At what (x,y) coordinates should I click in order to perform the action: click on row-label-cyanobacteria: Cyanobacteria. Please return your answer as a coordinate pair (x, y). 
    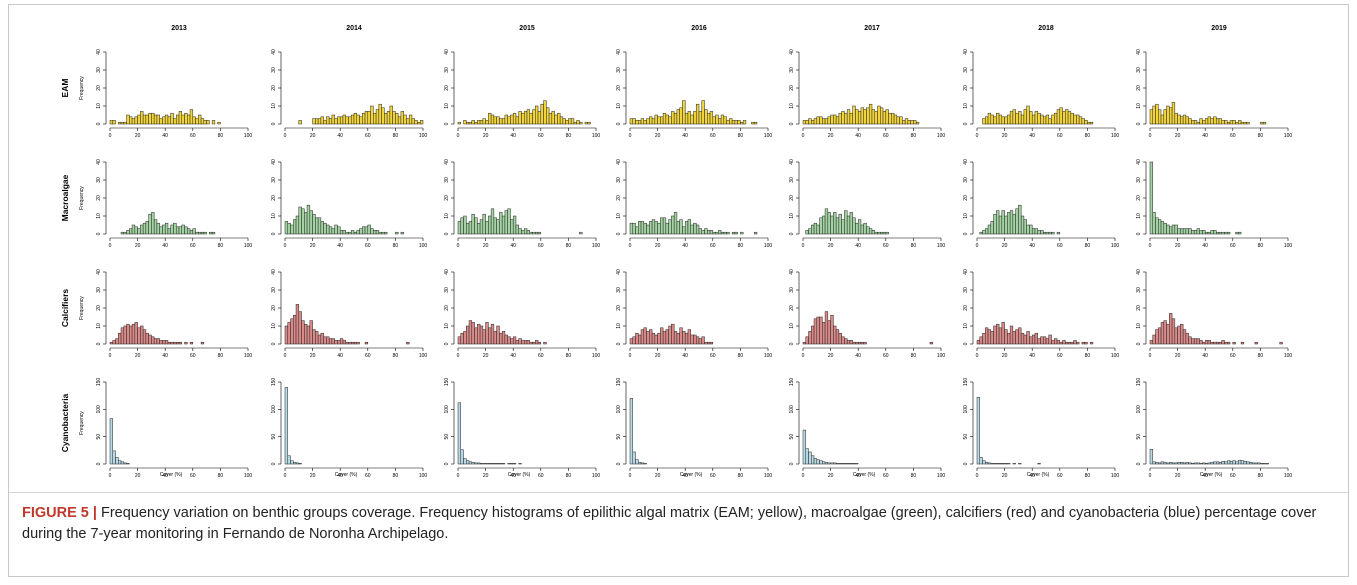
    Looking at the image, I should click on (65, 422).